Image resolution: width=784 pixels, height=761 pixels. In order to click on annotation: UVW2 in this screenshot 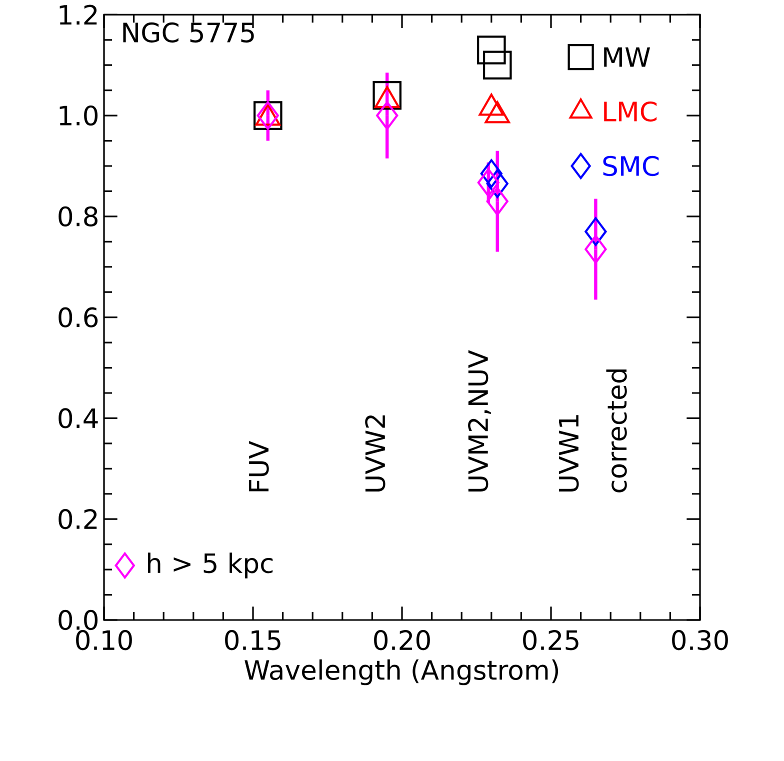, I will do `click(375, 453)`.